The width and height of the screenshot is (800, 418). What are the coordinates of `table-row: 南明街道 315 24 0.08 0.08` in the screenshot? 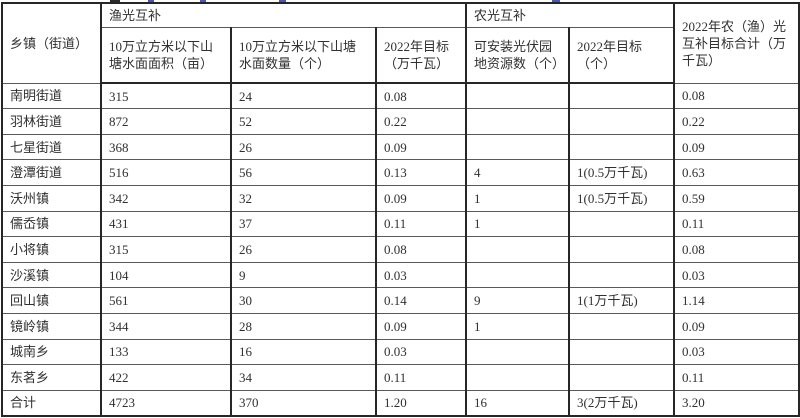 It's located at (400, 96).